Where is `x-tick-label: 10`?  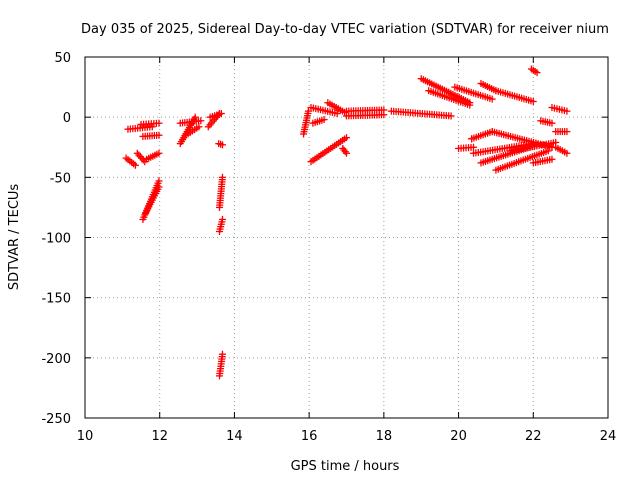
x-tick-label: 10 is located at coordinates (85, 436).